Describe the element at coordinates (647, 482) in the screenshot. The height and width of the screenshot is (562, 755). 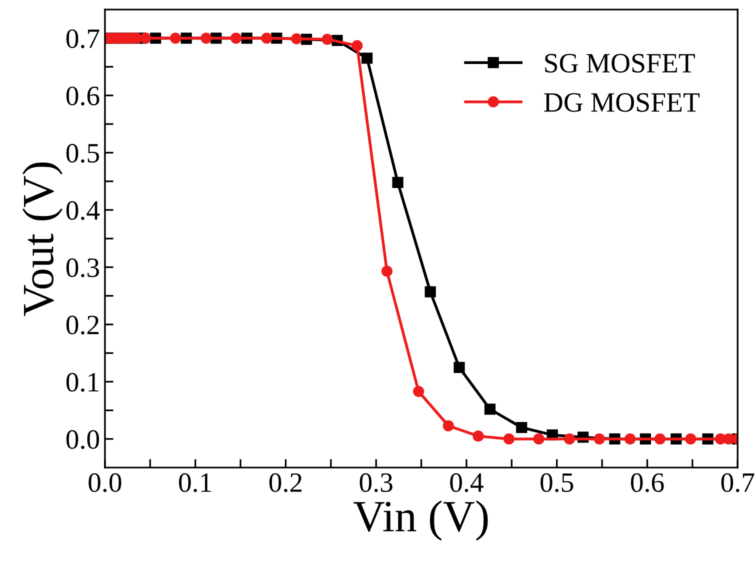
I see `x-tick-label: 0.6` at that location.